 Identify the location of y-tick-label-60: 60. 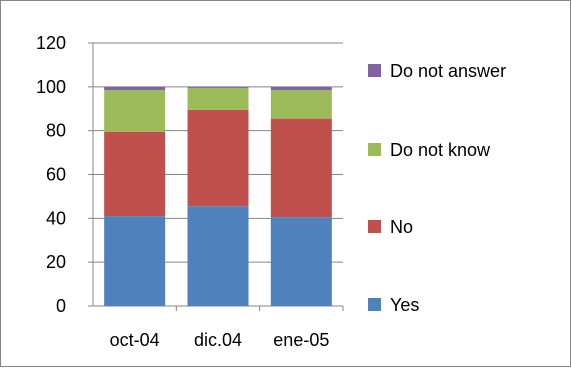
(56, 175).